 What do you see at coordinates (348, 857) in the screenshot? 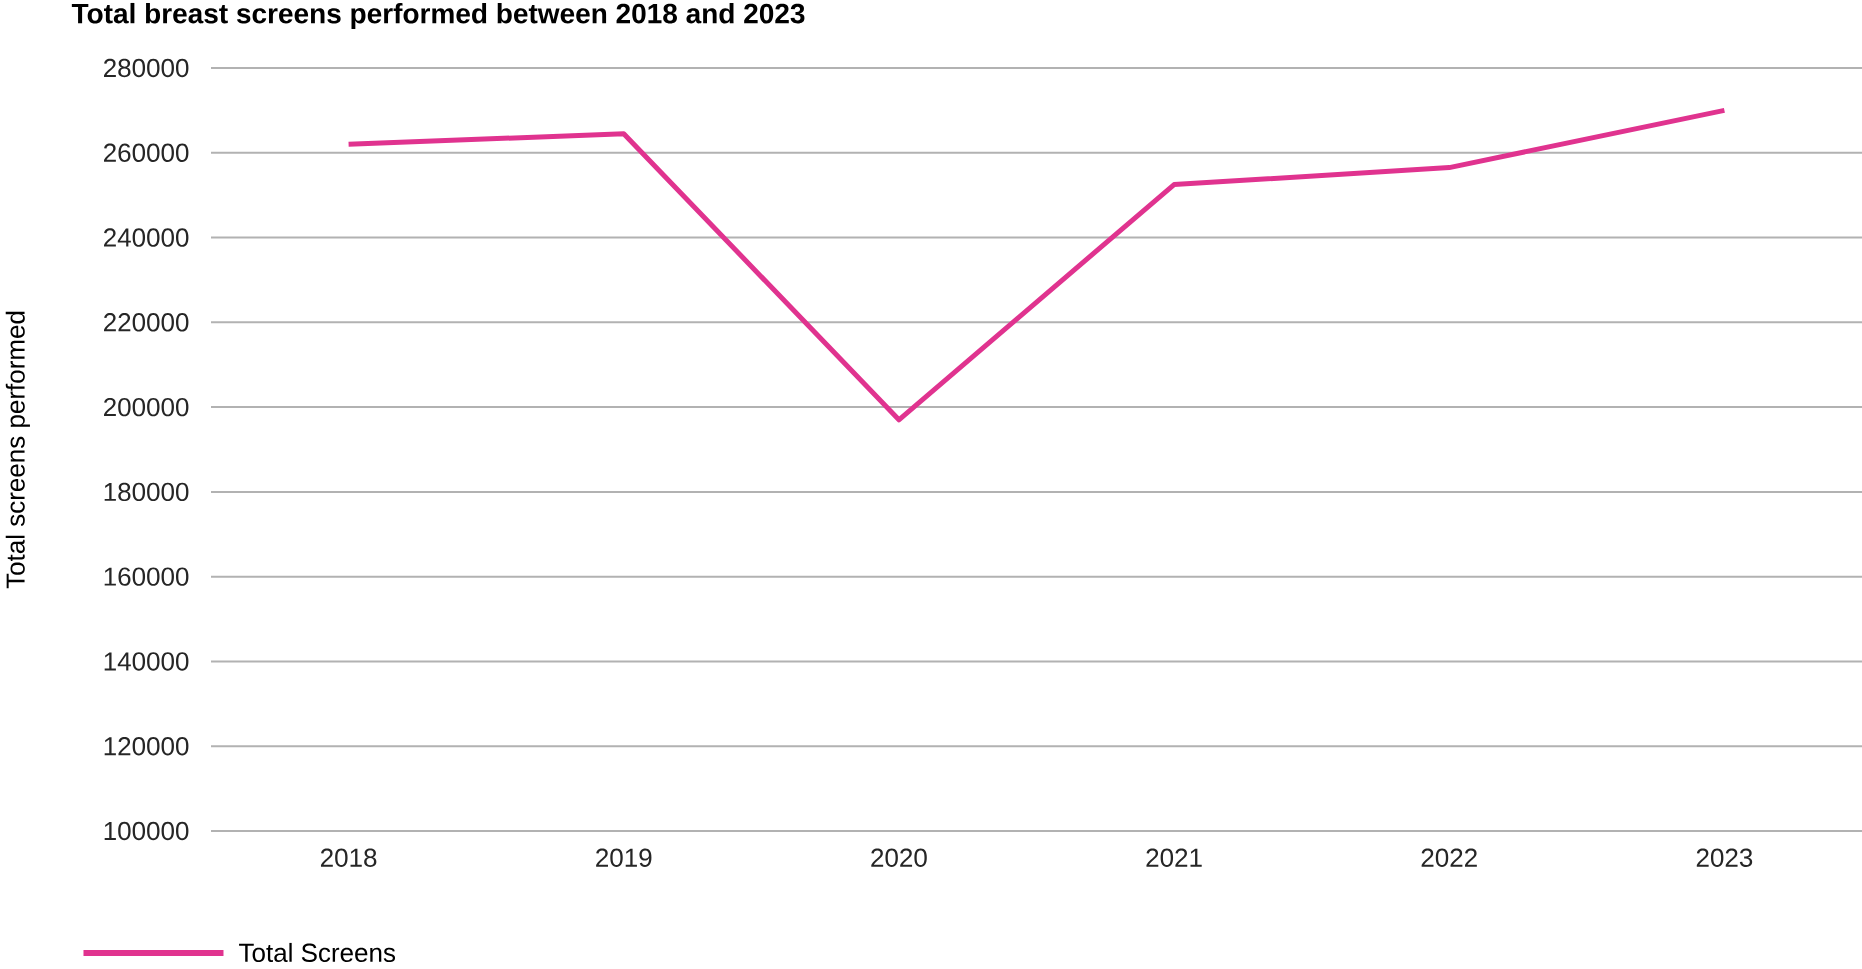
I see `x-tick-label: 2018` at bounding box center [348, 857].